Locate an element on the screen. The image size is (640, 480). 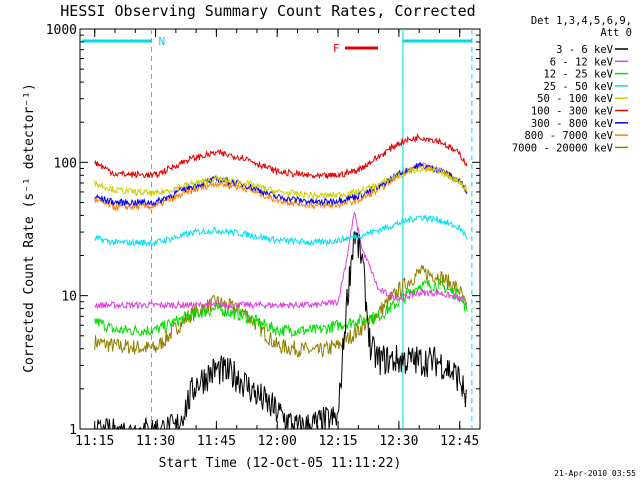
x-tick-label-0: 11:15 is located at coordinates (94, 441).